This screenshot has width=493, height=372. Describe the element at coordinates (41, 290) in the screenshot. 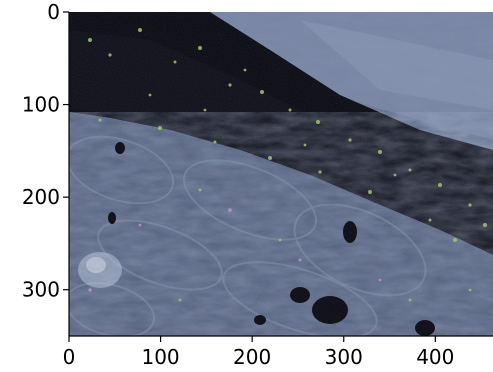

I see `y-tick-label: 300` at that location.